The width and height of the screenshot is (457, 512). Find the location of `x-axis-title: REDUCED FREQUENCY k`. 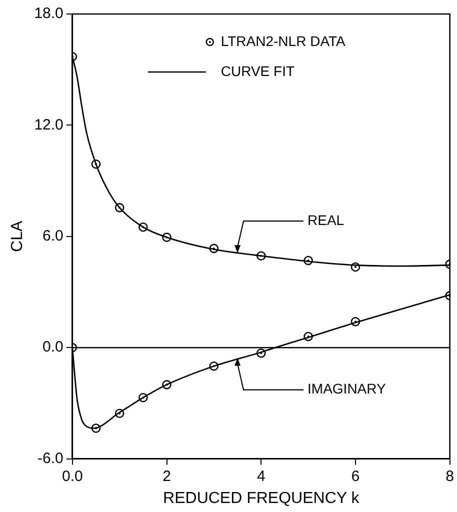

x-axis-title: REDUCED FREQUENCY k is located at coordinates (261, 498).